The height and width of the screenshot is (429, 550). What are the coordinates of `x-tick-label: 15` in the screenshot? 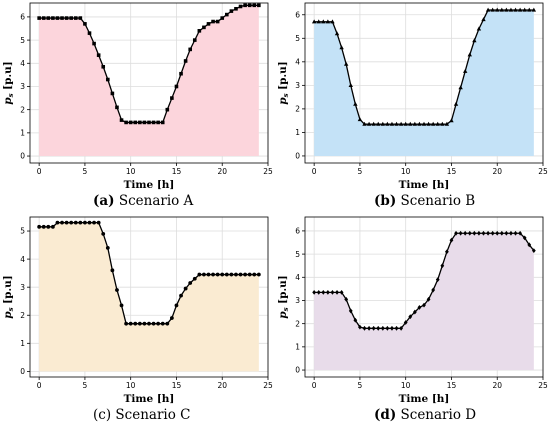 It's located at (177, 171).